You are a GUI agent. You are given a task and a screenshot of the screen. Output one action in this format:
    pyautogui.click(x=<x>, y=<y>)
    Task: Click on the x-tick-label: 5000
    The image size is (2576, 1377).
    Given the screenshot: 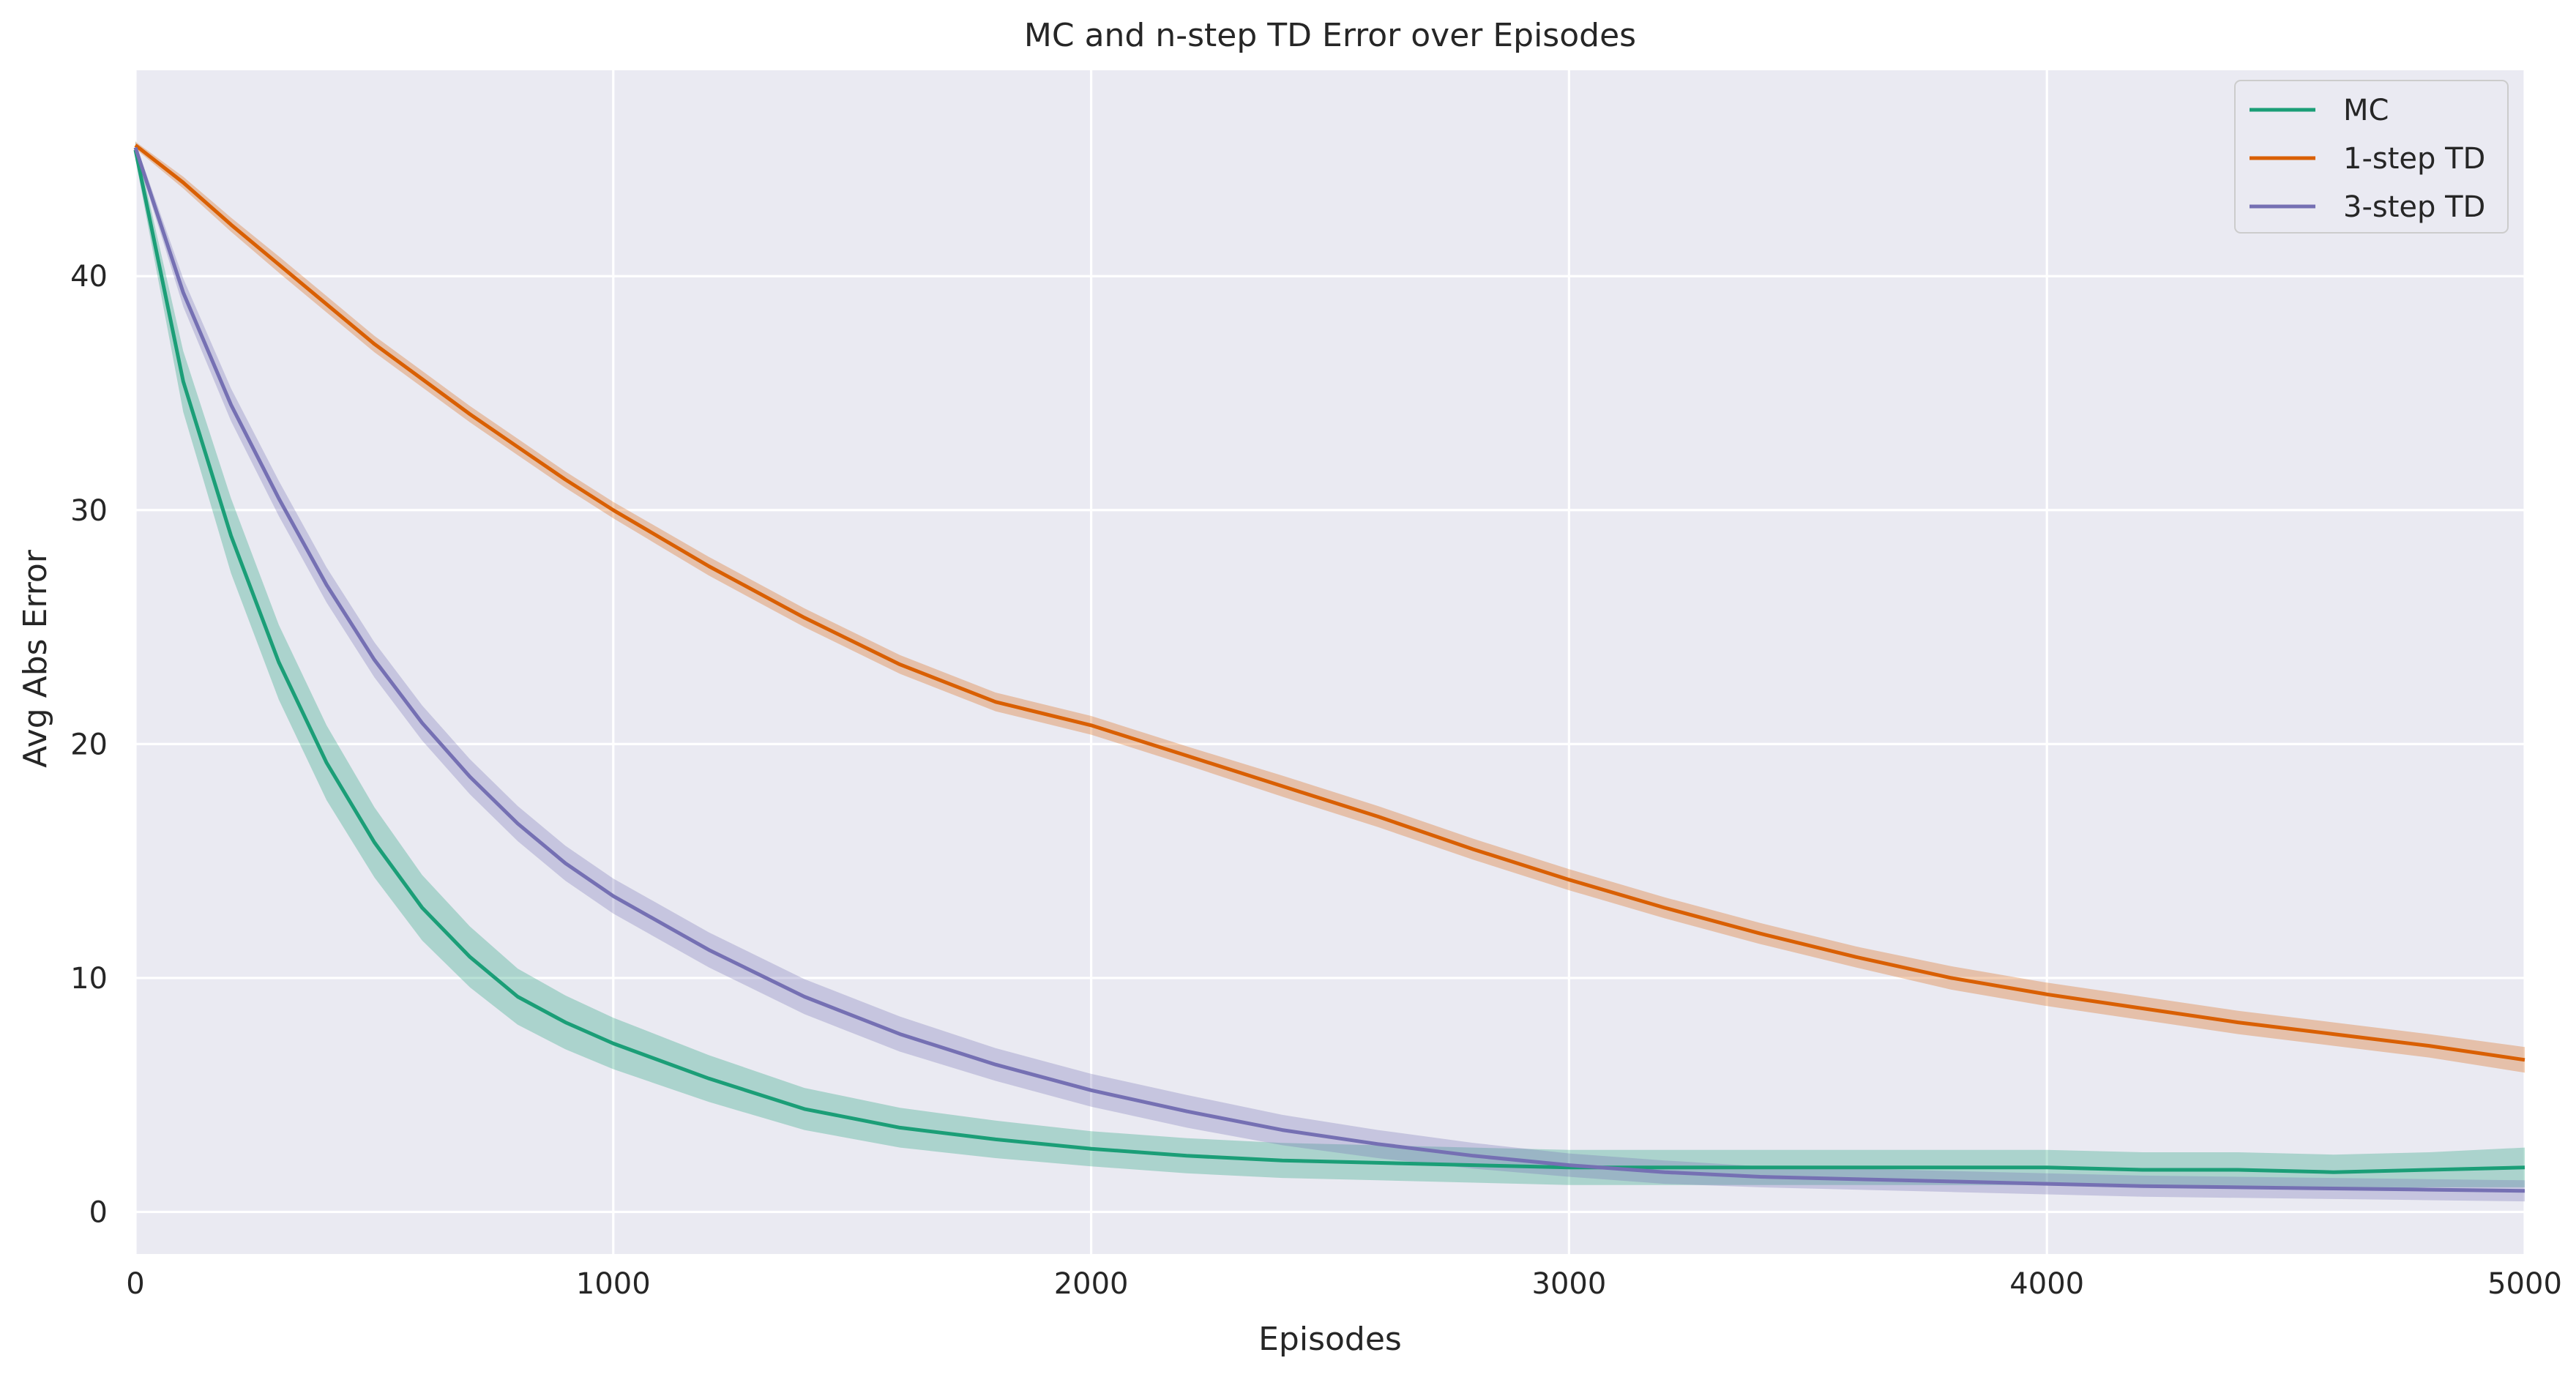 What is the action you would take?
    pyautogui.click(x=2524, y=1284)
    